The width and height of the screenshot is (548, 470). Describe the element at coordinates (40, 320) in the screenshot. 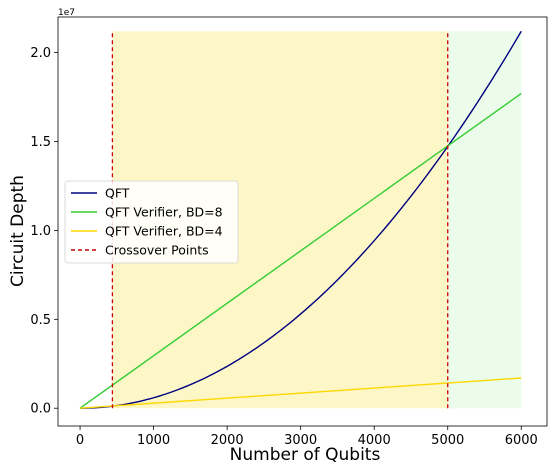

I see `y-tick-label: 0.5` at that location.